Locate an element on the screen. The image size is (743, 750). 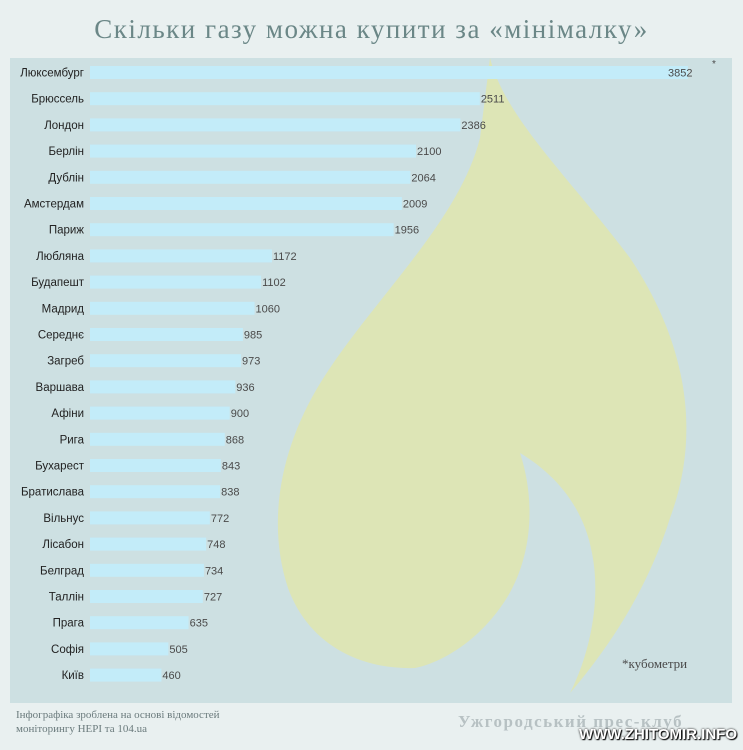
category-label-19: Белград is located at coordinates (62, 571).